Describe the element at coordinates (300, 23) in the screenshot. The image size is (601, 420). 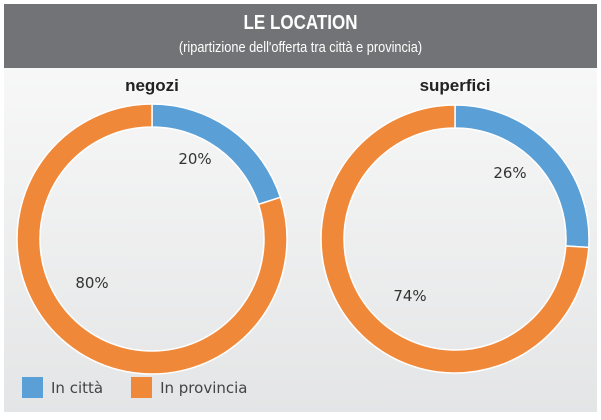
I see `chart-title: LE LOCATION` at that location.